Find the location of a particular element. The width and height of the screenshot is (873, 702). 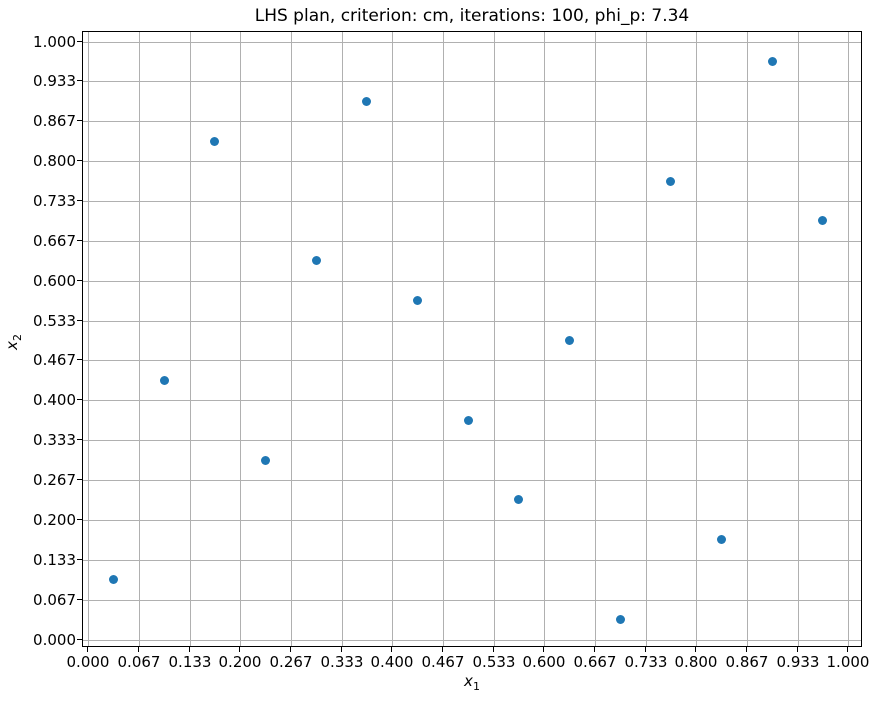

y-tick-label: 0.133 is located at coordinates (54, 560).